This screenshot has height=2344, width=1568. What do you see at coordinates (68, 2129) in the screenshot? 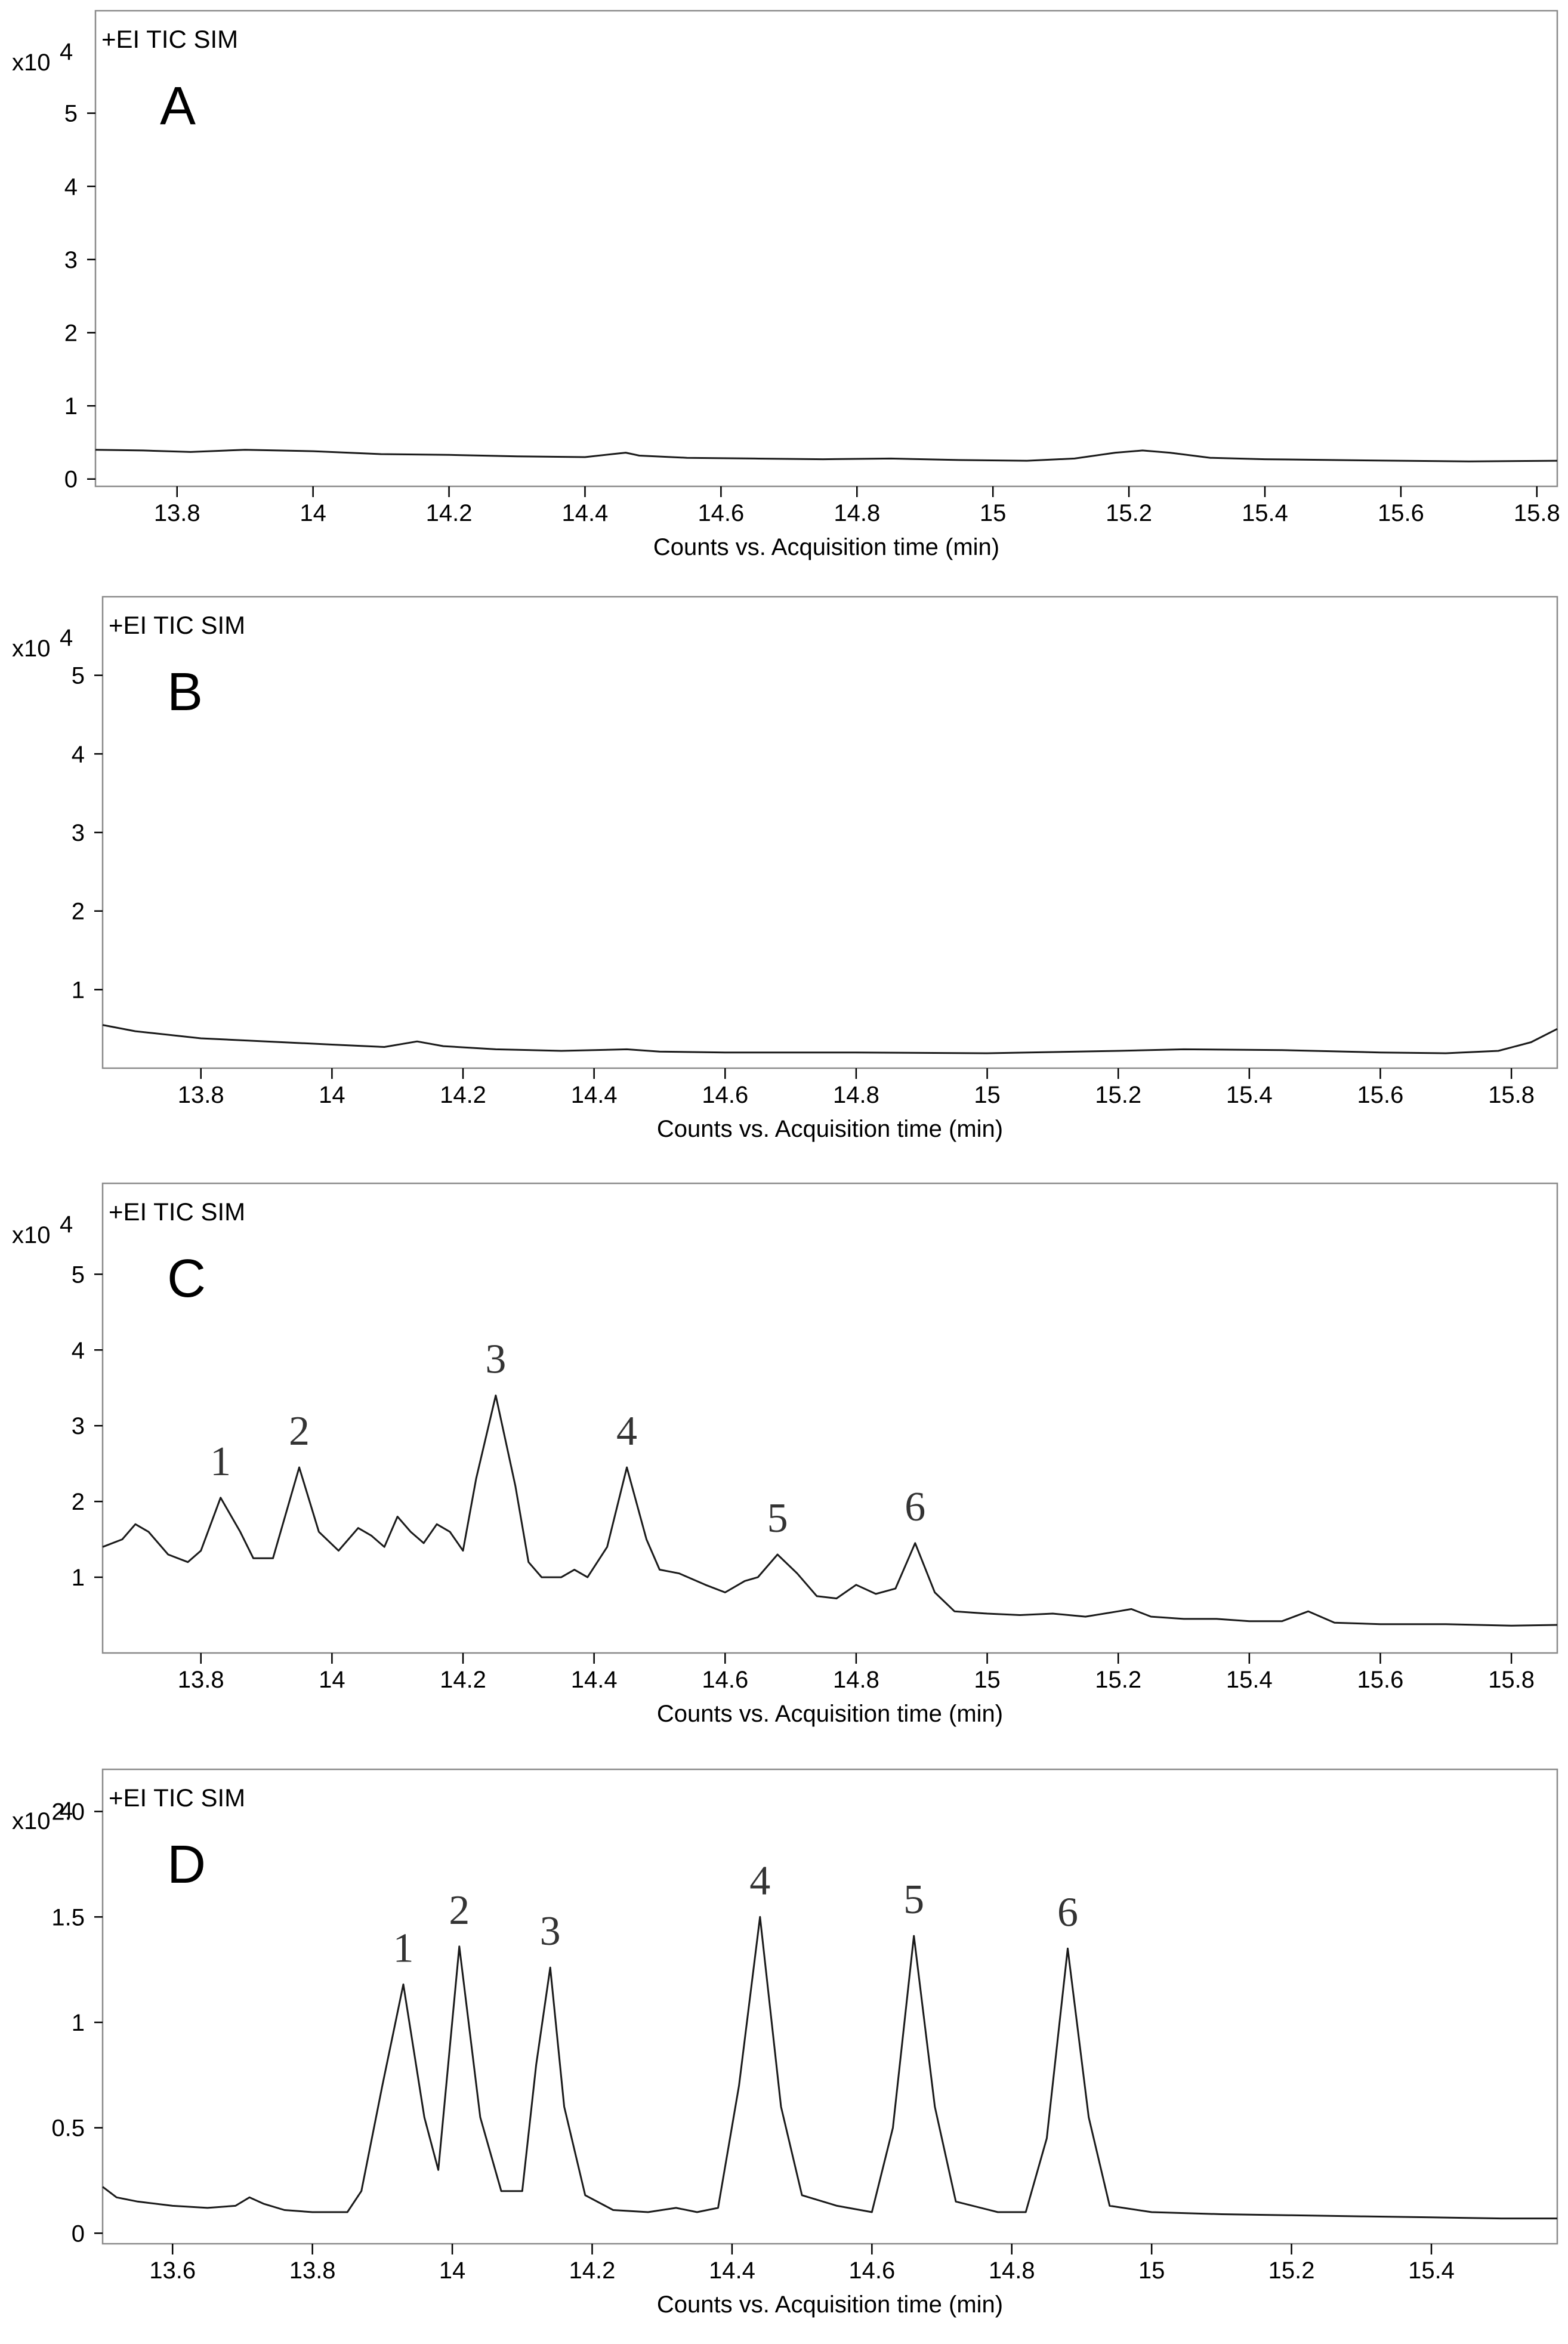
I see `y-tick-label: 0.5` at bounding box center [68, 2129].